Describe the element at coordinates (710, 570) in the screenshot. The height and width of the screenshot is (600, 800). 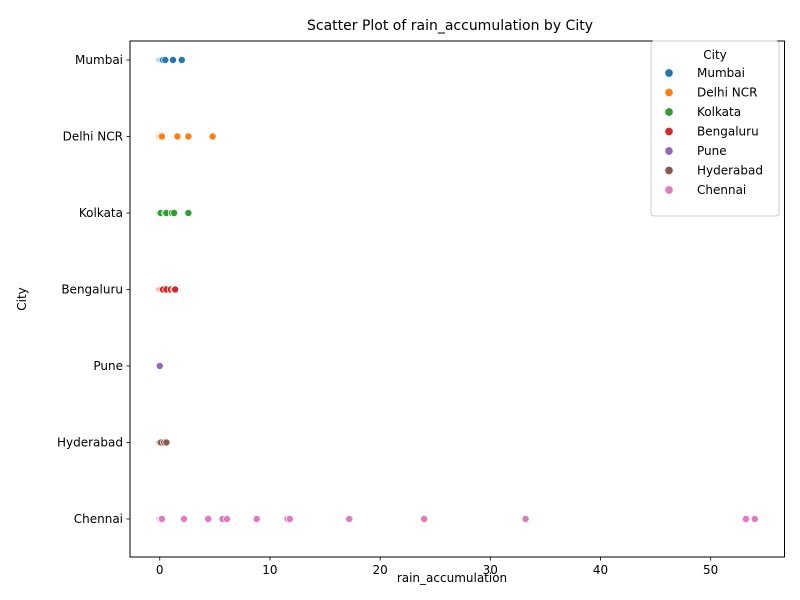
I see `x-tick-label: 50` at that location.